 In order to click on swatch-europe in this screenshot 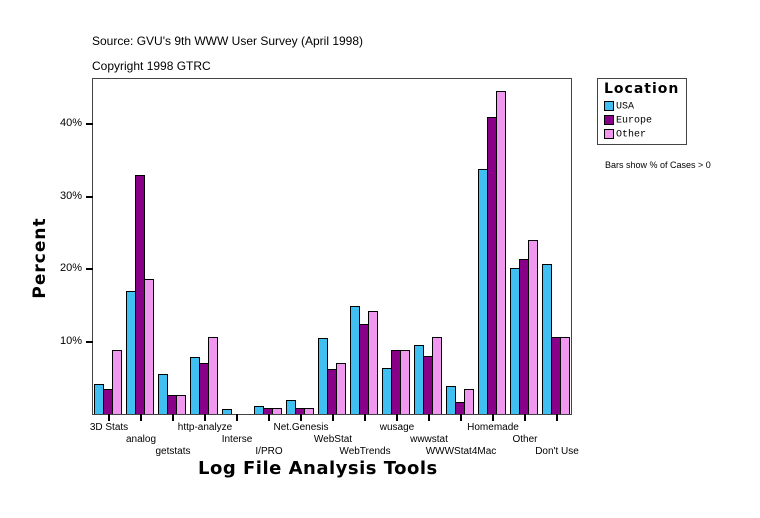, I will do `click(609, 120)`.